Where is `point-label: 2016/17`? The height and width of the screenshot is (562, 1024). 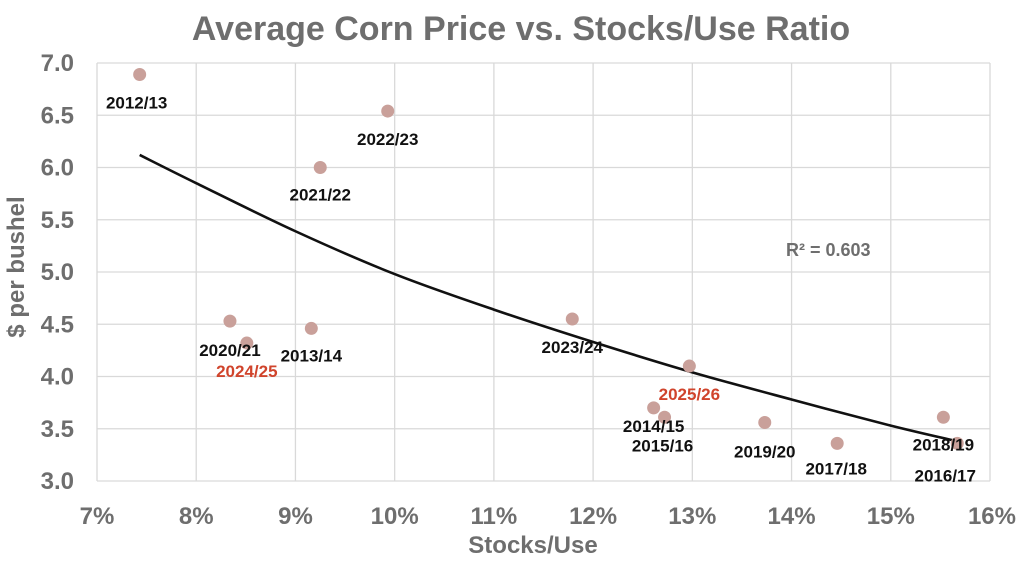
point-label: 2016/17 is located at coordinates (945, 475).